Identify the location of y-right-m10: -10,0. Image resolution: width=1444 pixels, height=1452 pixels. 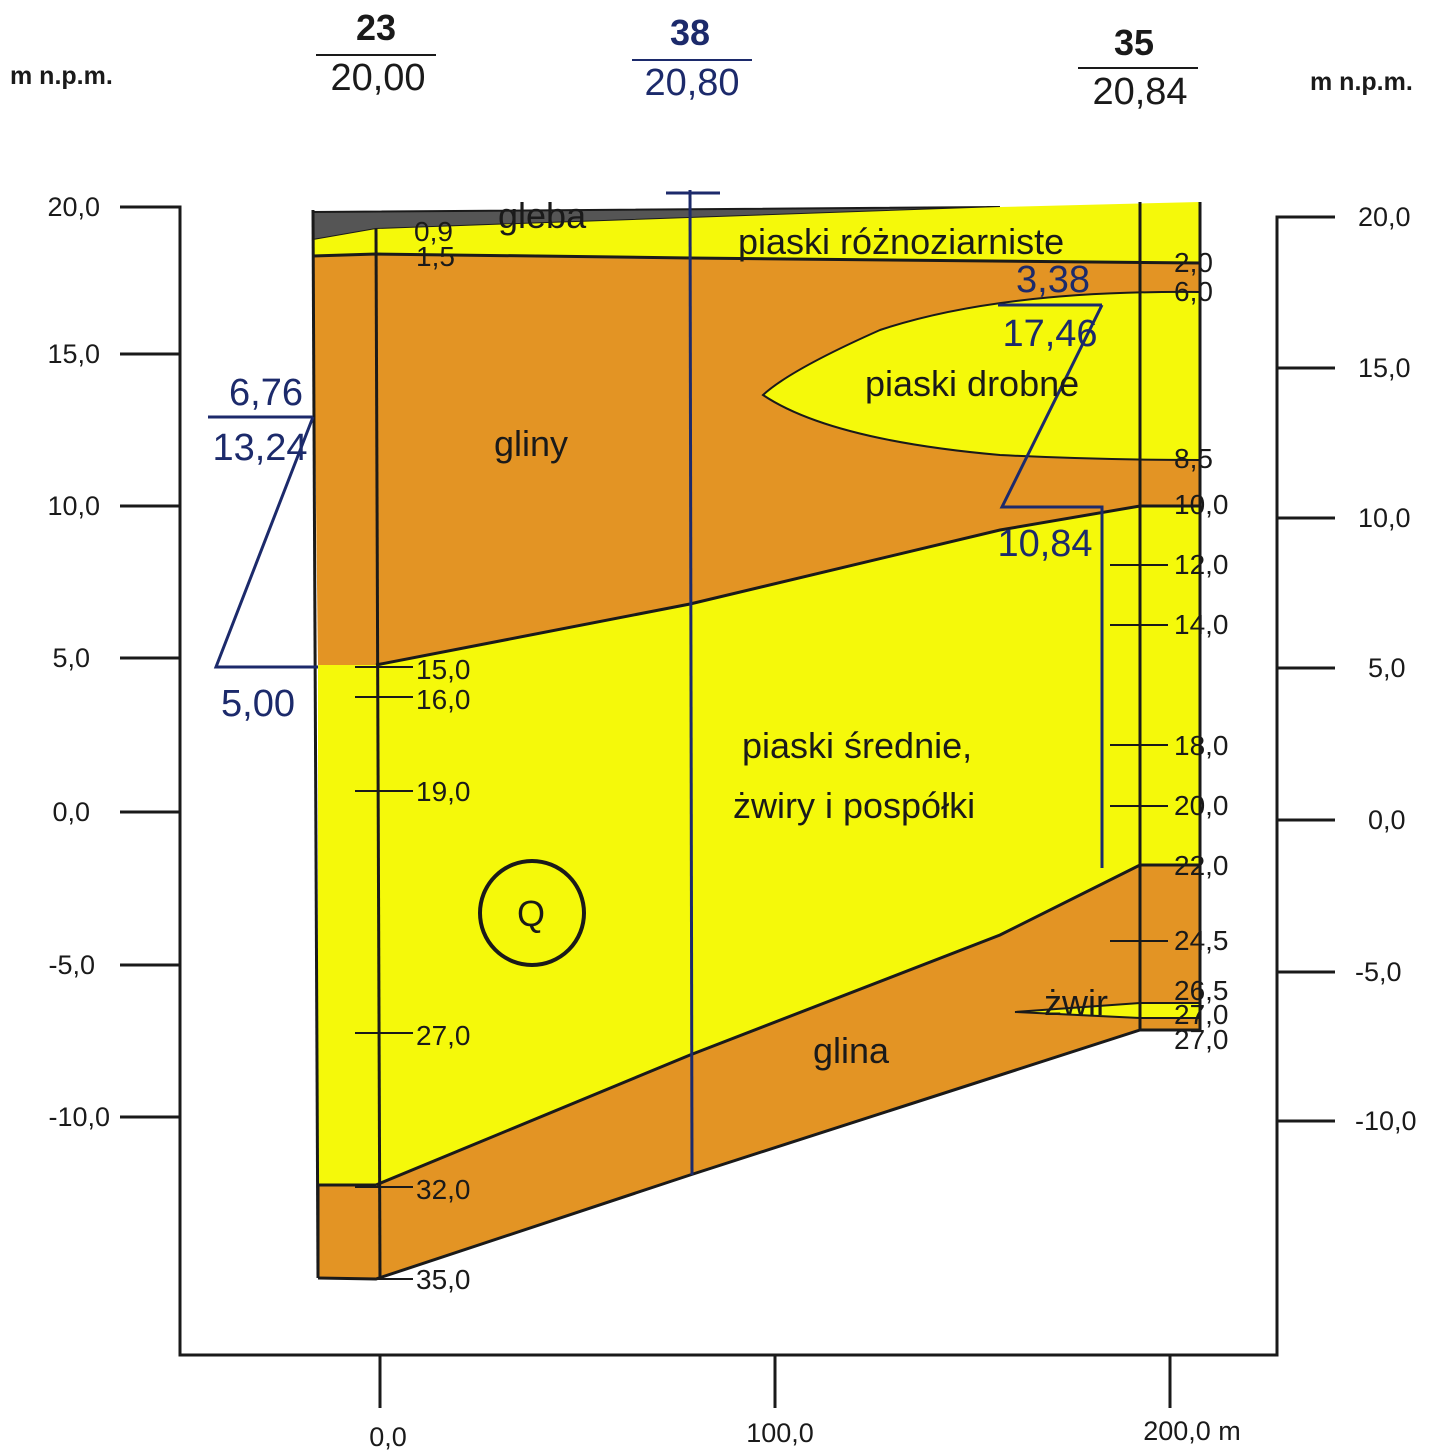
(1386, 1121).